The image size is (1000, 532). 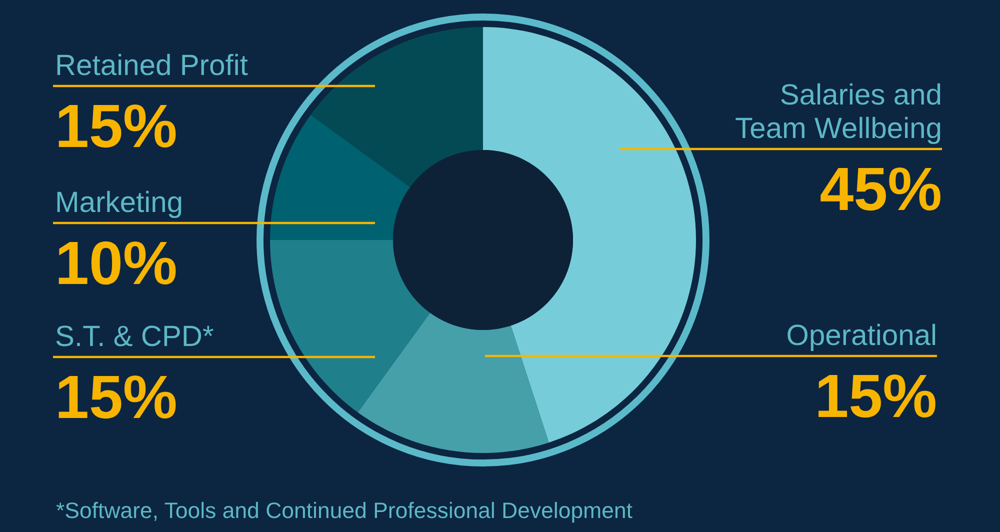 What do you see at coordinates (880, 189) in the screenshot?
I see `data-label: 45%` at bounding box center [880, 189].